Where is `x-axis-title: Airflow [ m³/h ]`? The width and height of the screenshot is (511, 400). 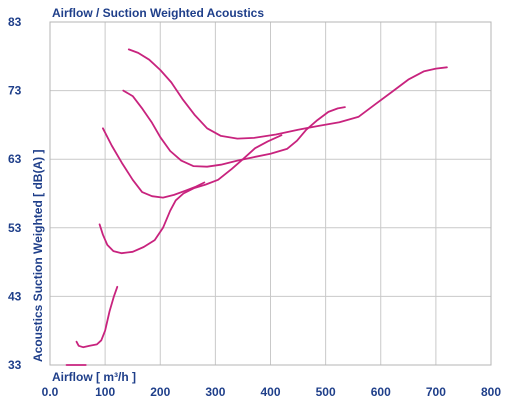 x-axis-title: Airflow [ m³/h ] is located at coordinates (94, 377).